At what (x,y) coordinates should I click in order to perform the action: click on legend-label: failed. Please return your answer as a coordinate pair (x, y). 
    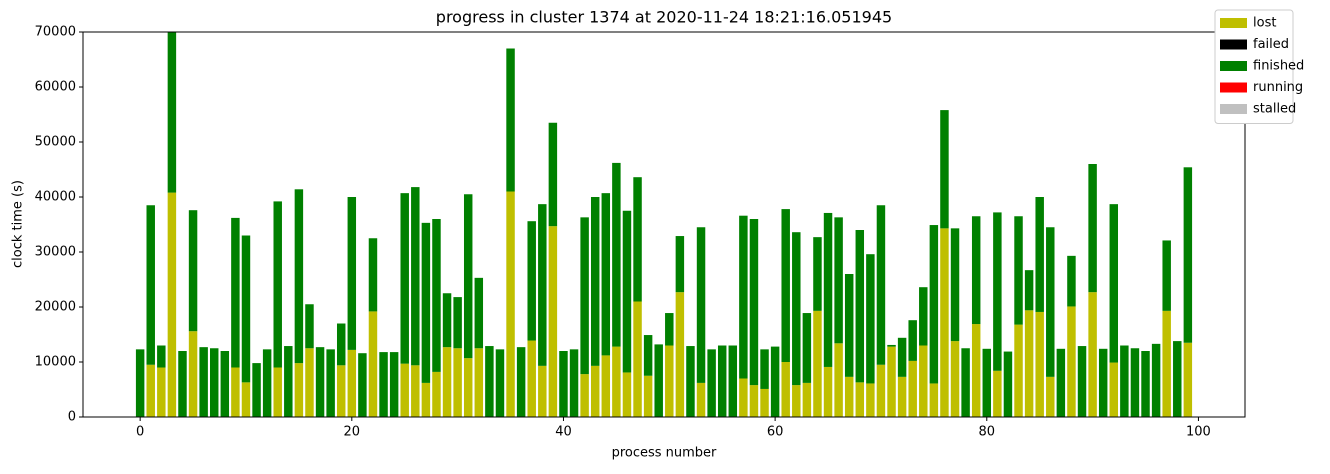
    Looking at the image, I should click on (1271, 44).